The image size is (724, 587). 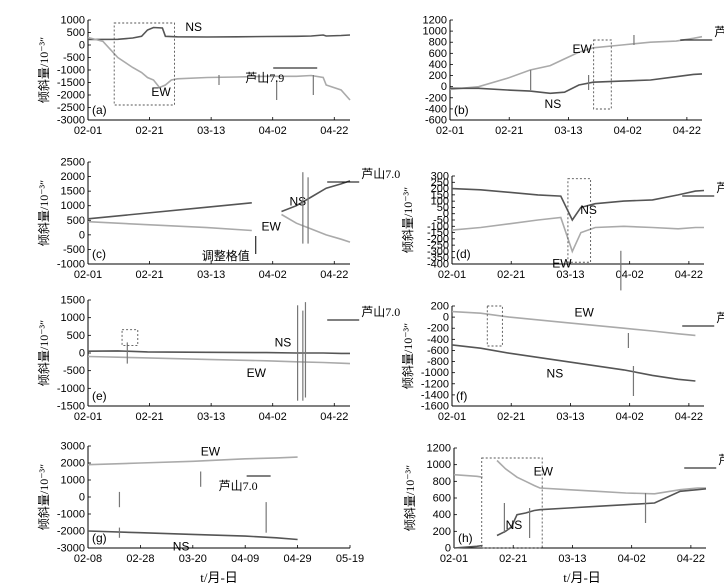 I want to click on series-line-f-EW, so click(x=573, y=323).